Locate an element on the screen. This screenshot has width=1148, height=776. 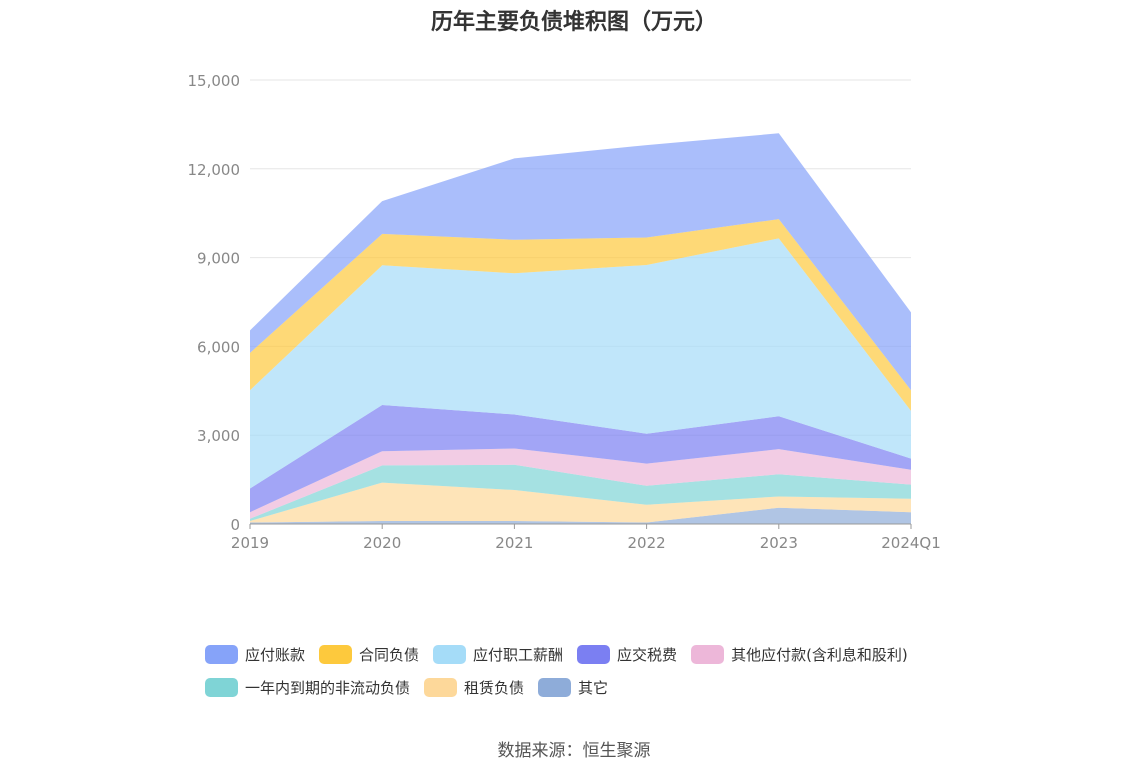
legend-item: 应付职工薪酬 is located at coordinates (498, 654).